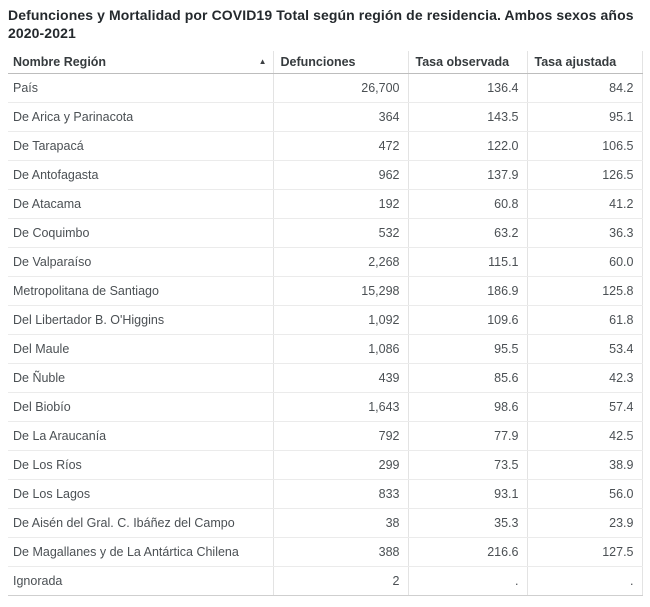 Image resolution: width=650 pixels, height=607 pixels. Describe the element at coordinates (341, 117) in the screenshot. I see `defunciones-cell: 364` at that location.